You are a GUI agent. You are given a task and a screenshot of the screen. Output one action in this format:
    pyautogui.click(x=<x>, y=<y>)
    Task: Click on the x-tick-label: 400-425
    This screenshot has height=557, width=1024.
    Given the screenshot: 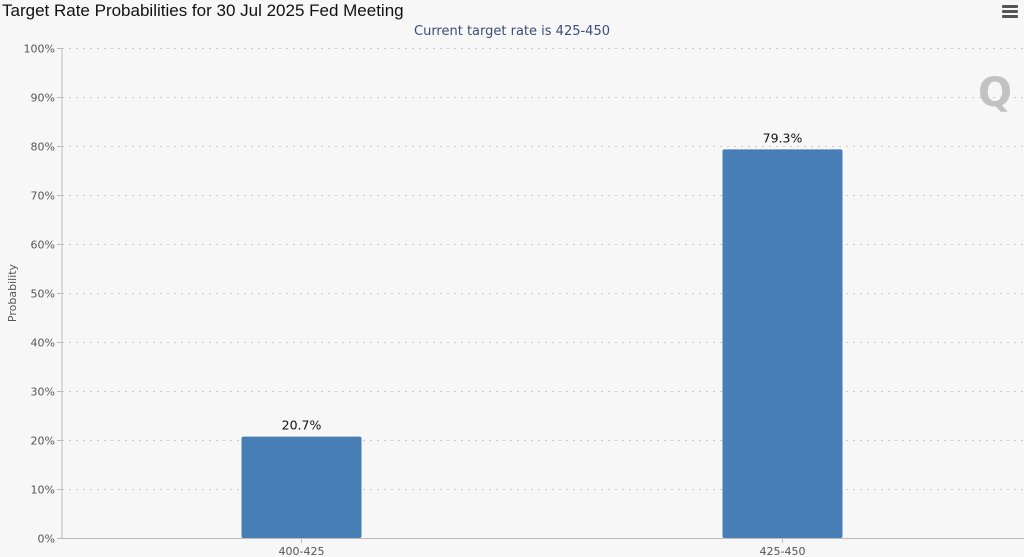 What is the action you would take?
    pyautogui.click(x=302, y=551)
    